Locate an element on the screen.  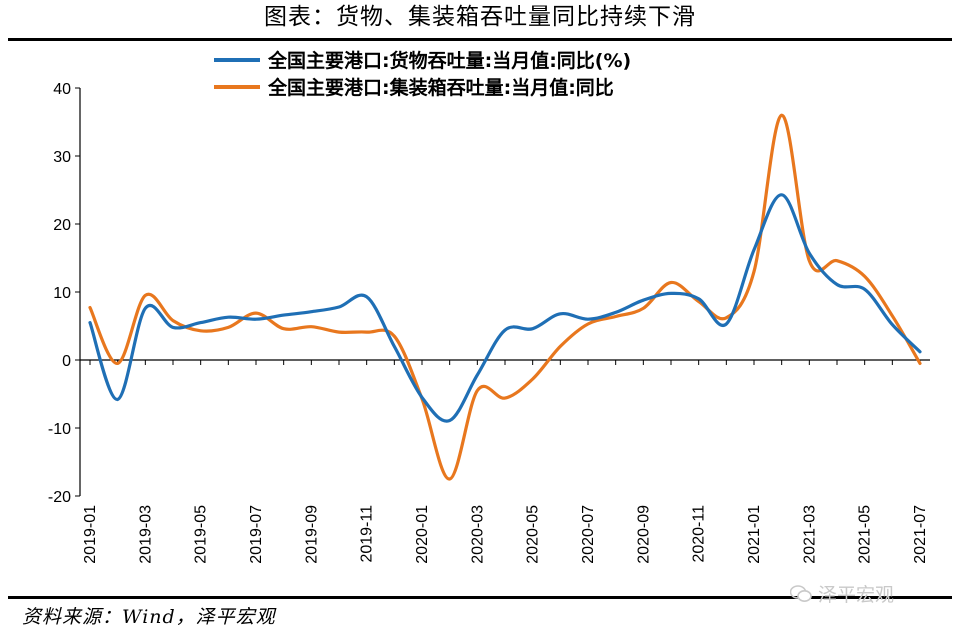
y-tick-label: 10 is located at coordinates (62, 293).